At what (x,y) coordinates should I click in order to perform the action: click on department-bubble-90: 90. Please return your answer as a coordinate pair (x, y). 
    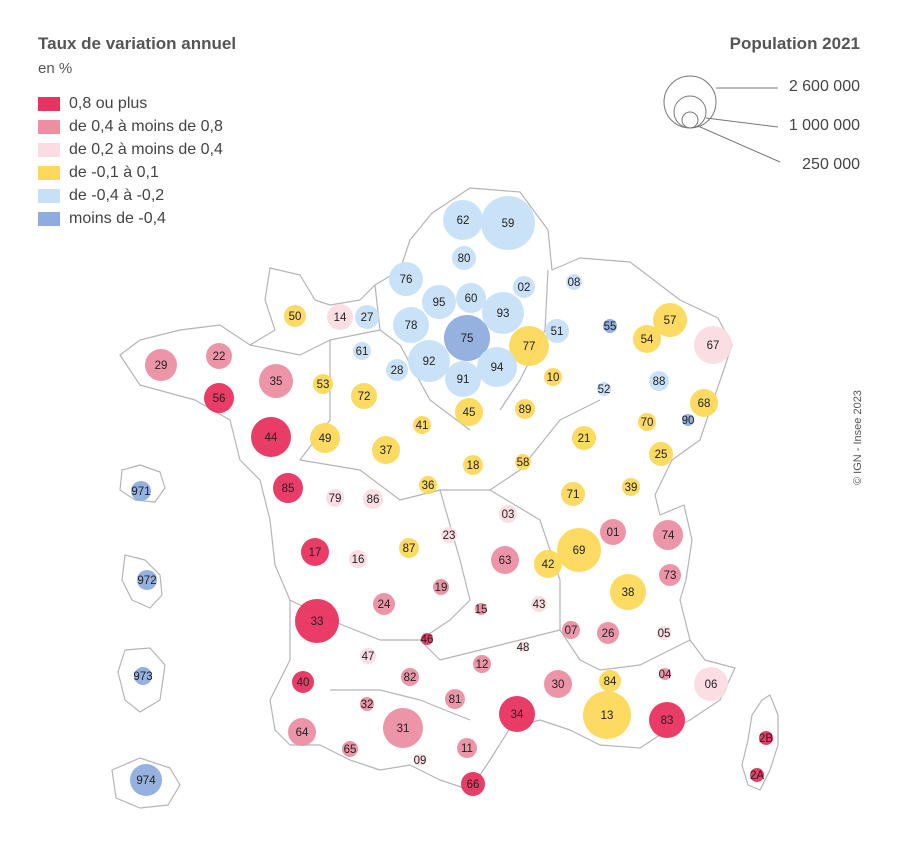
    Looking at the image, I should click on (688, 420).